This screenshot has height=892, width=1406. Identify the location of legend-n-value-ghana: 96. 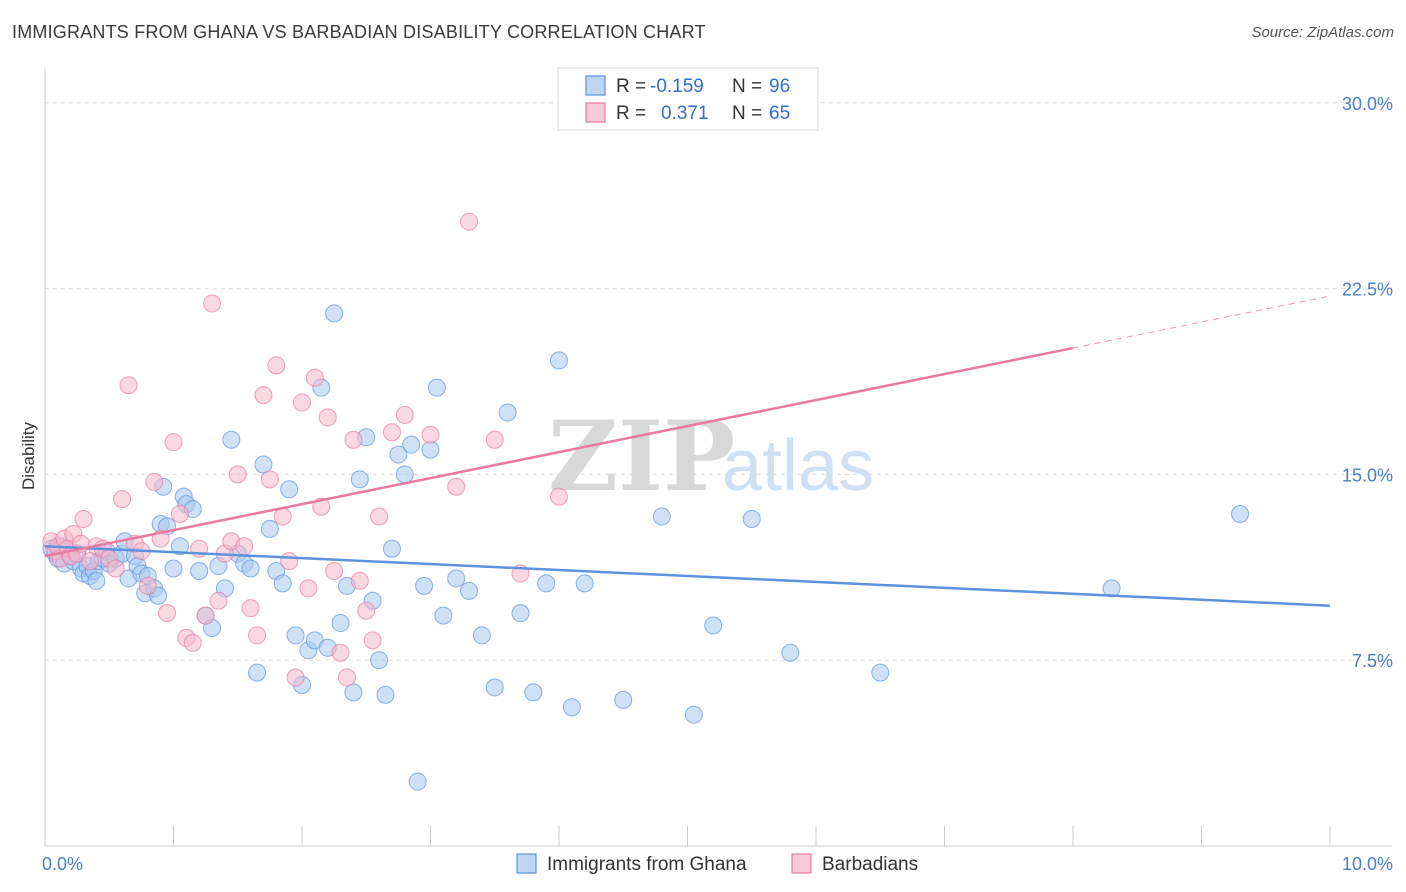
(779, 86).